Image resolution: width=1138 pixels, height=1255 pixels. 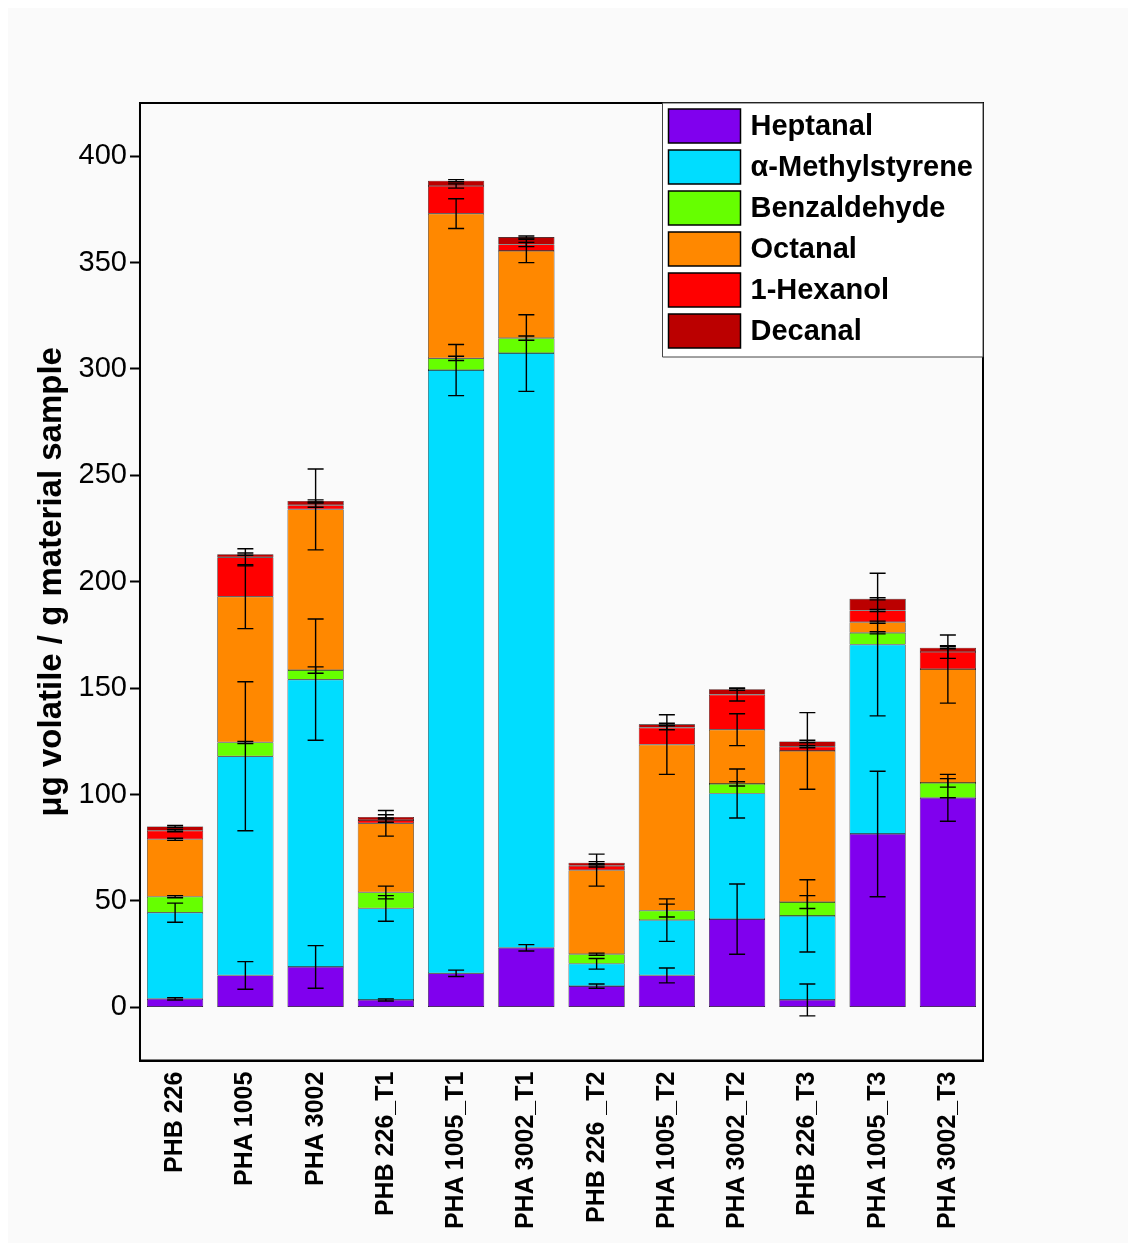 I want to click on x-tick-label: PHA 1005_T3, so click(x=875, y=1150).